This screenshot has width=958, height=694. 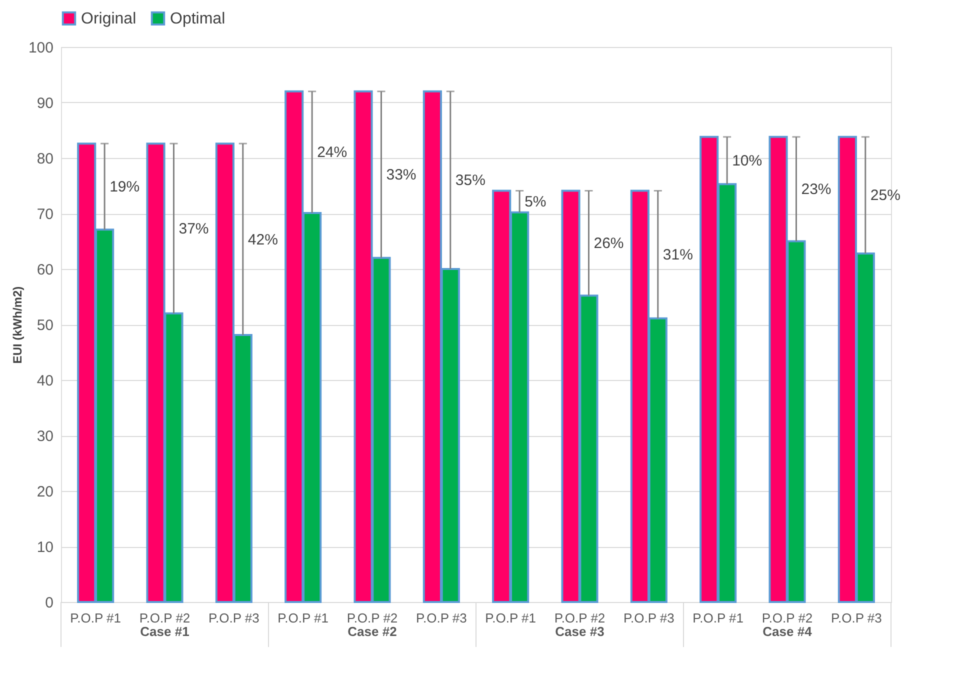 I want to click on y-tick-label: 100, so click(x=41, y=48).